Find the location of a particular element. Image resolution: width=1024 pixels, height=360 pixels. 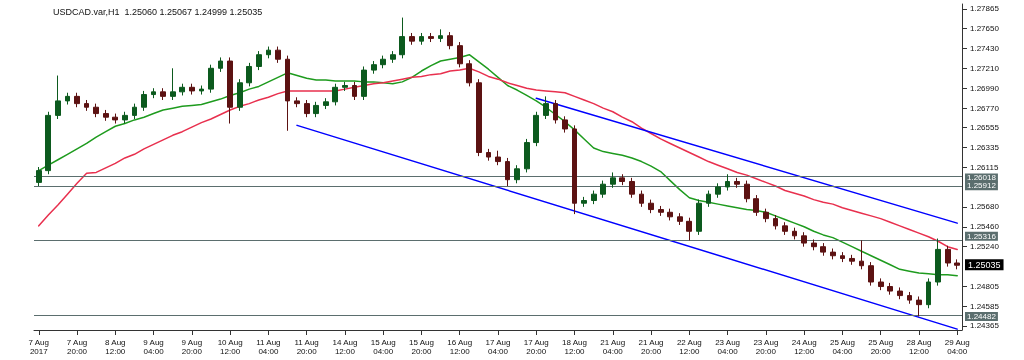

x-tick-label: 7 Aug 20:00 is located at coordinates (77, 347).